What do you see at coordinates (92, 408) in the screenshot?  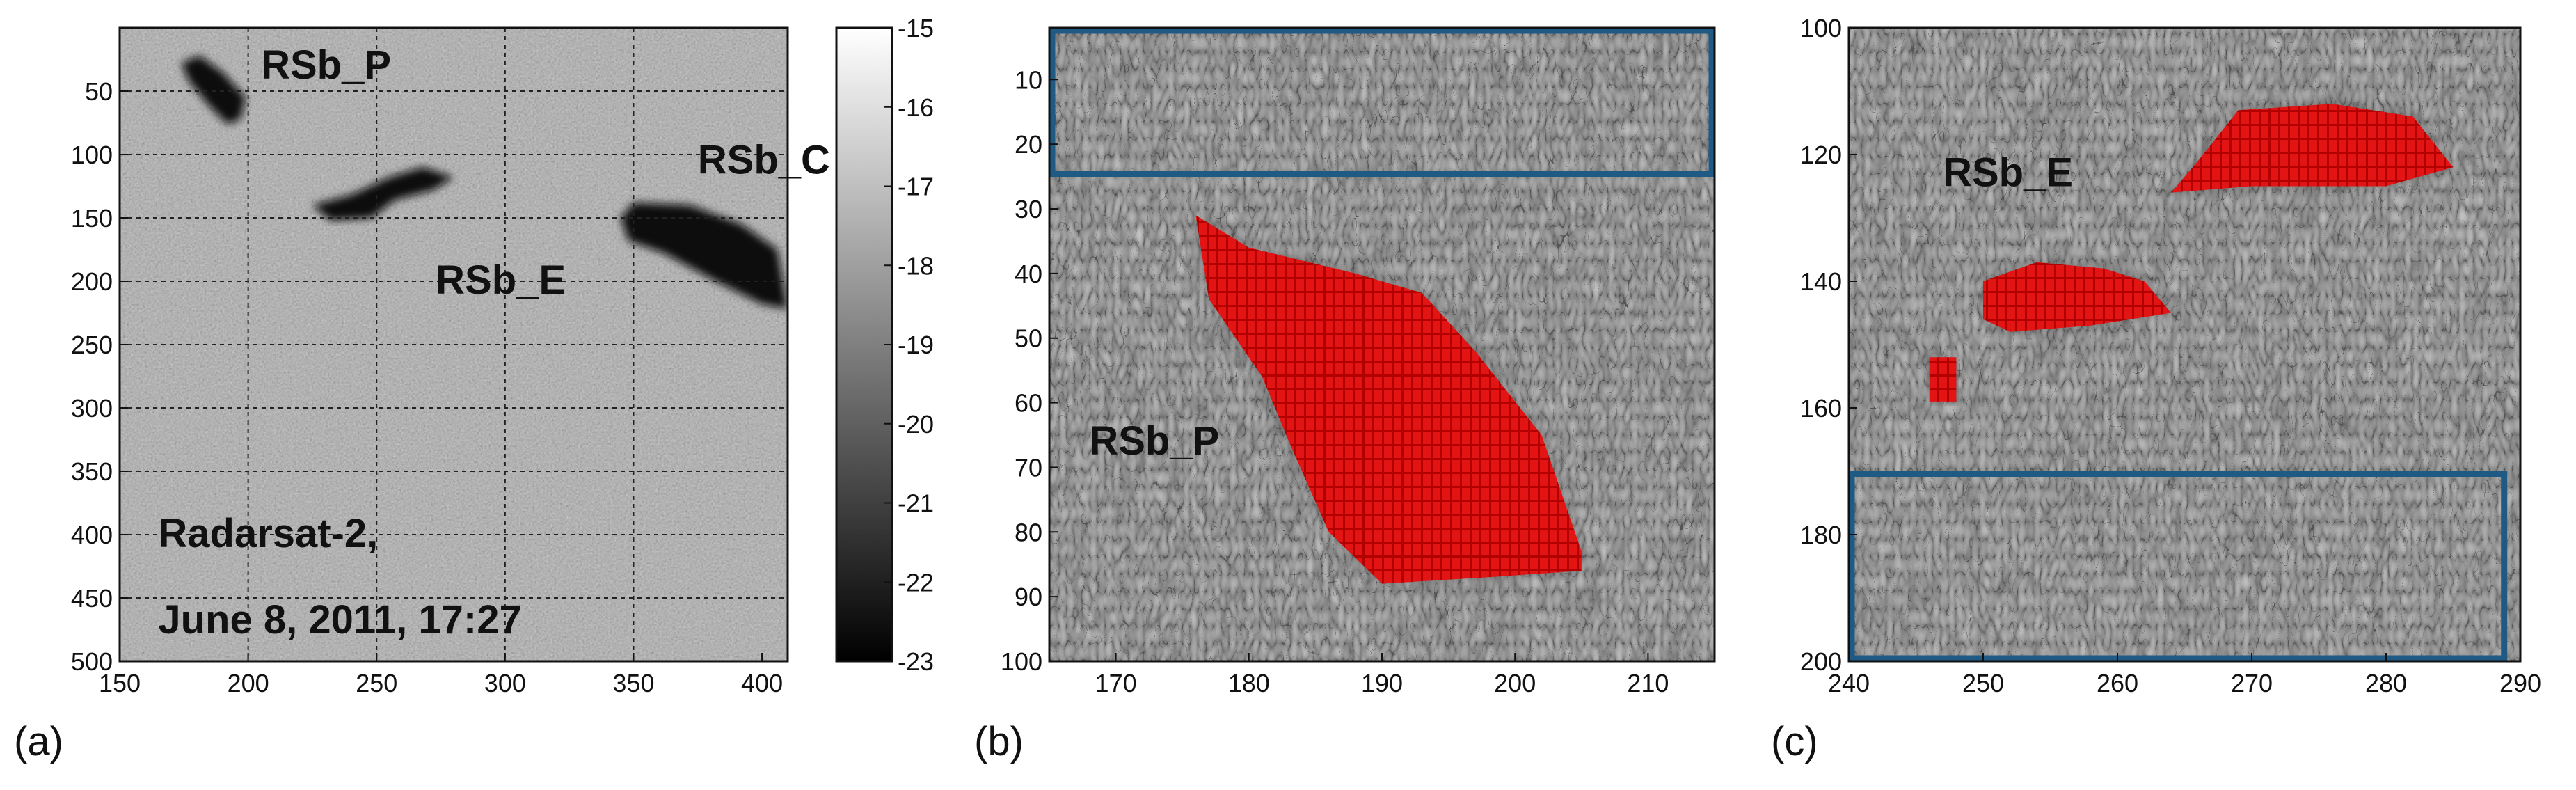 I see `y-tick-label: 300` at bounding box center [92, 408].